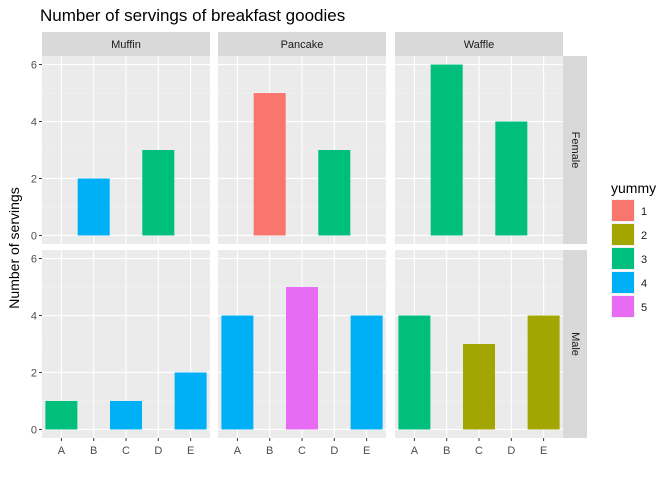 The image size is (672, 485). What do you see at coordinates (334, 193) in the screenshot?
I see `bar-female-pancake-d` at bounding box center [334, 193].